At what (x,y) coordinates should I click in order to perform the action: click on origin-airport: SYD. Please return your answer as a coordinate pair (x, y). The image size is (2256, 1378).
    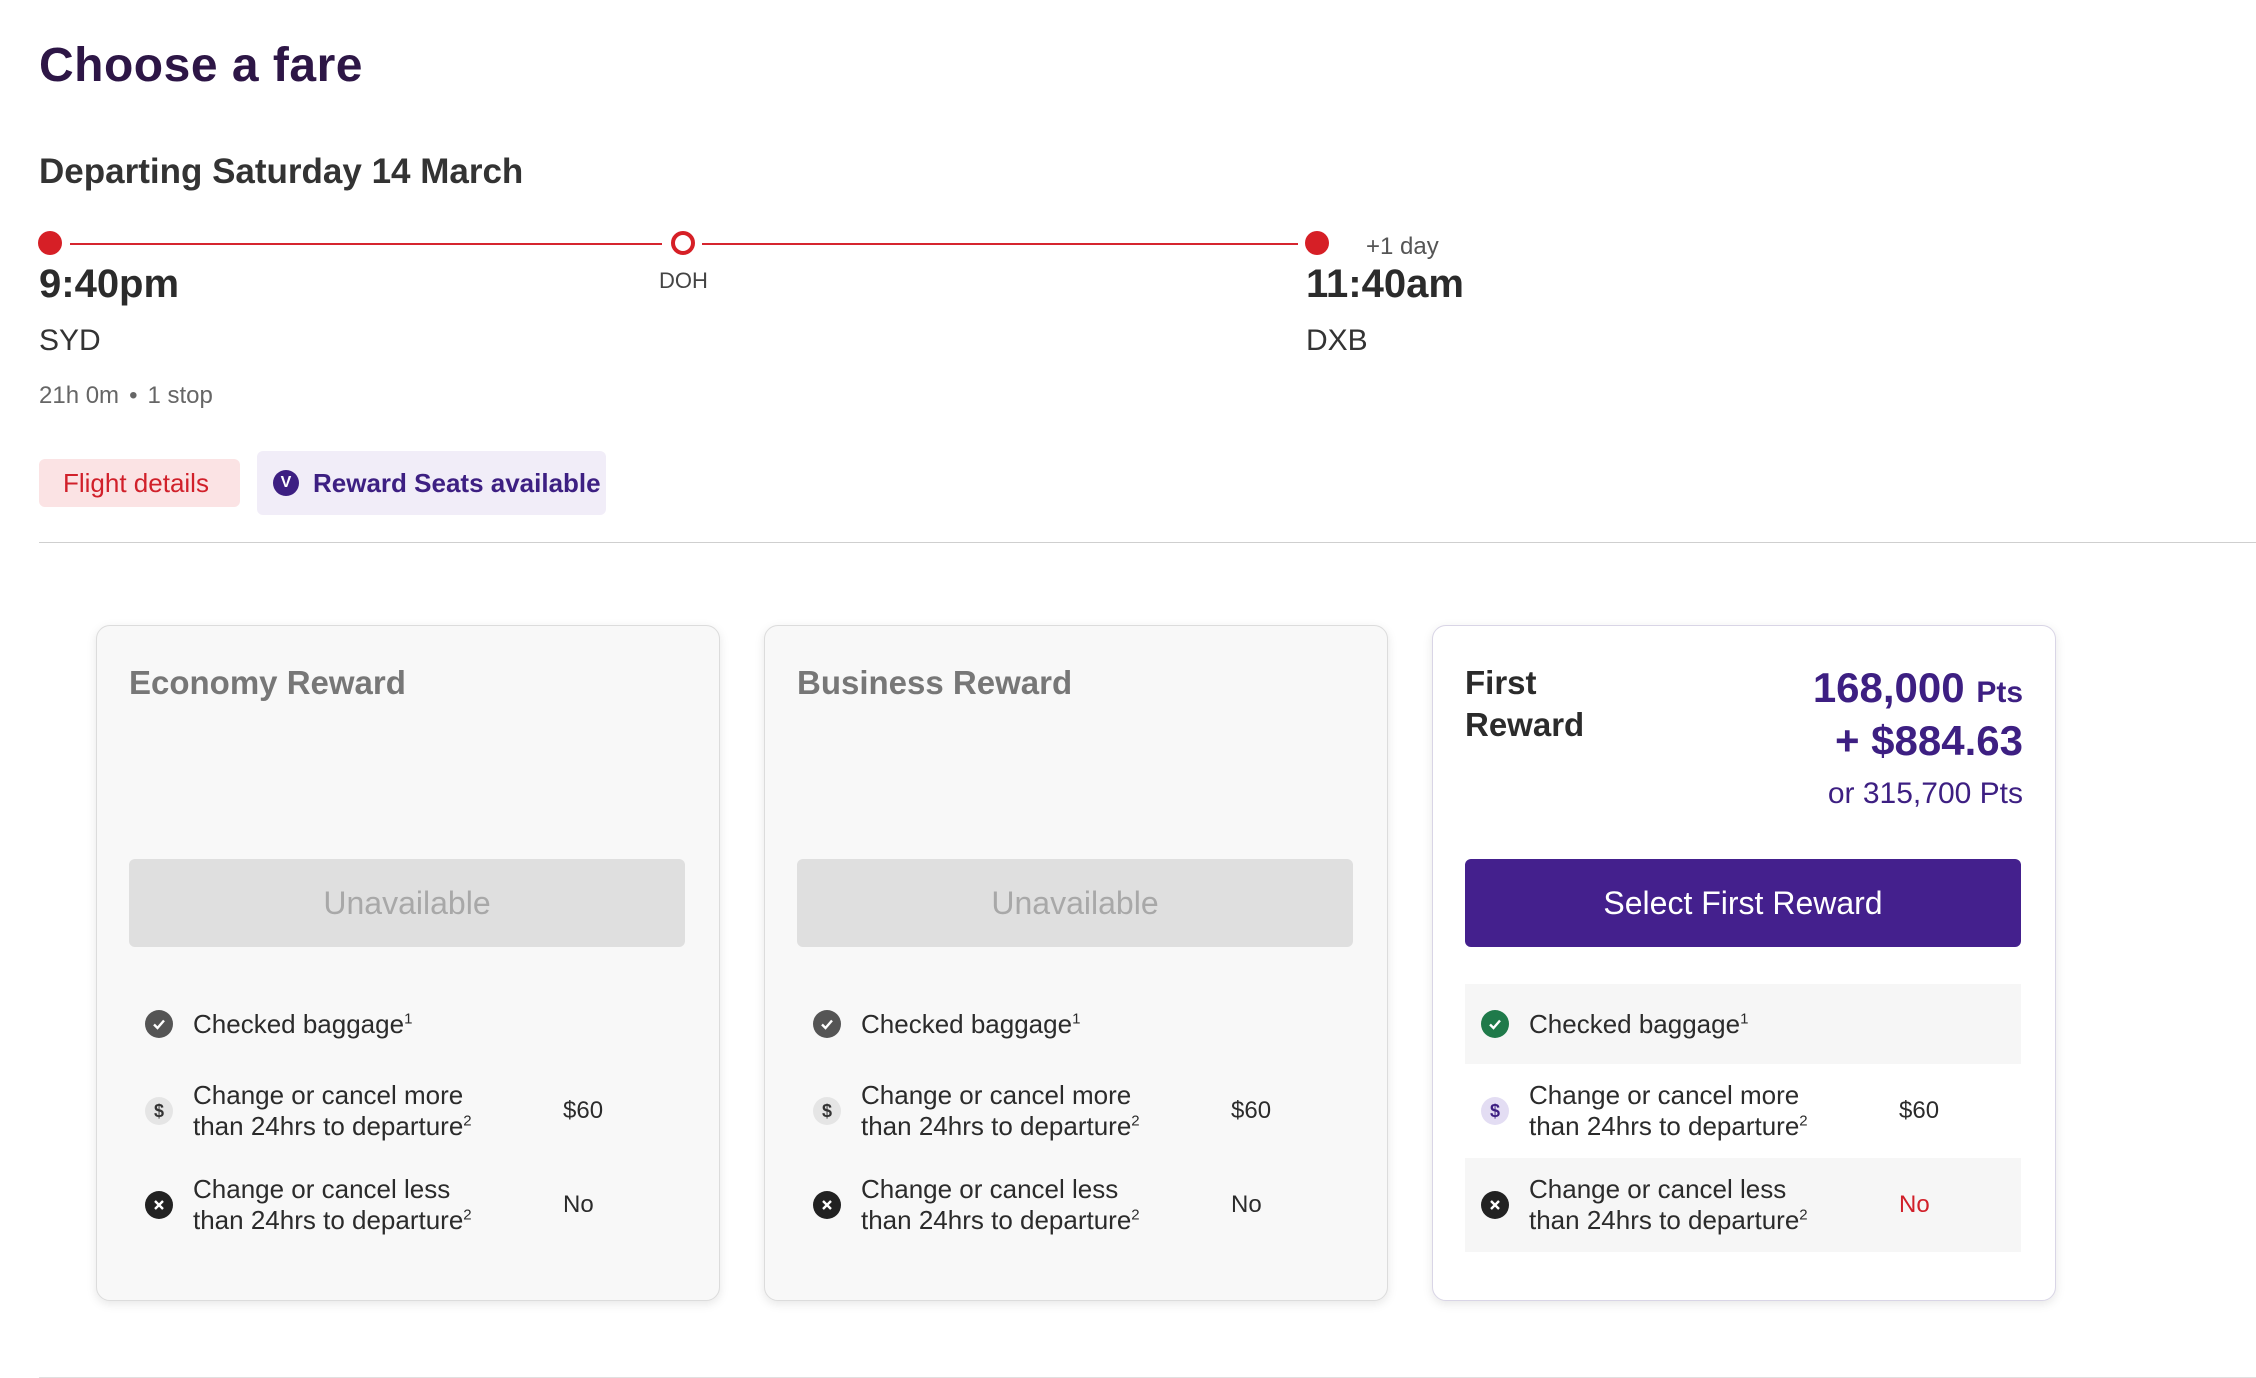
    Looking at the image, I should click on (70, 340).